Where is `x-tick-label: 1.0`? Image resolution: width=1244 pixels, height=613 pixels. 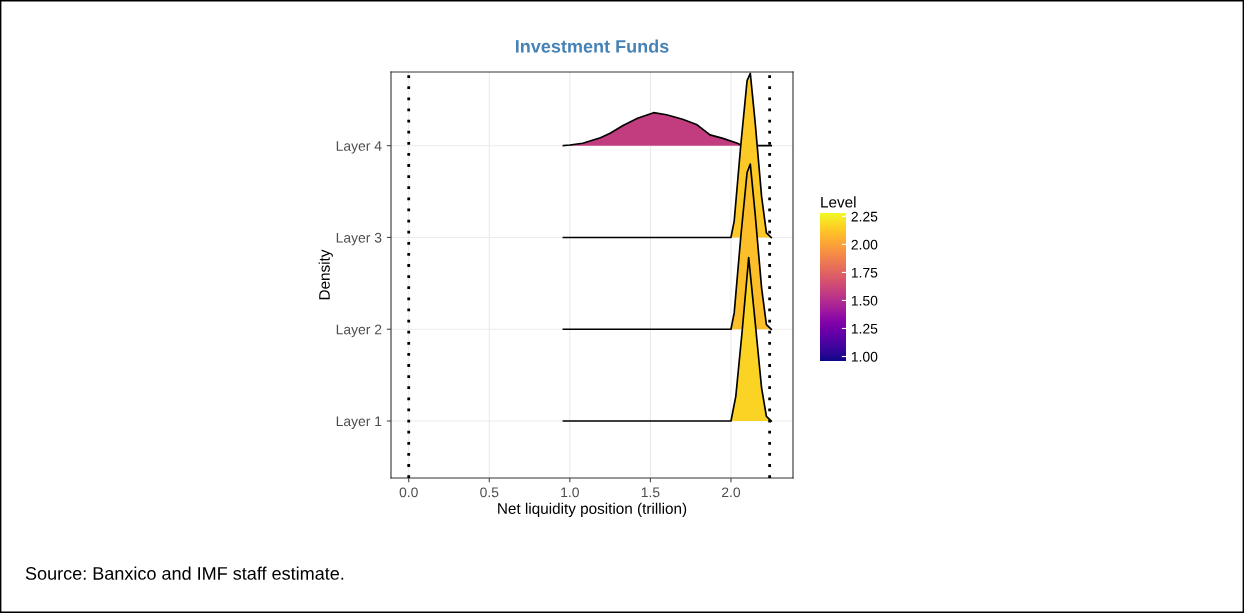 x-tick-label: 1.0 is located at coordinates (570, 492).